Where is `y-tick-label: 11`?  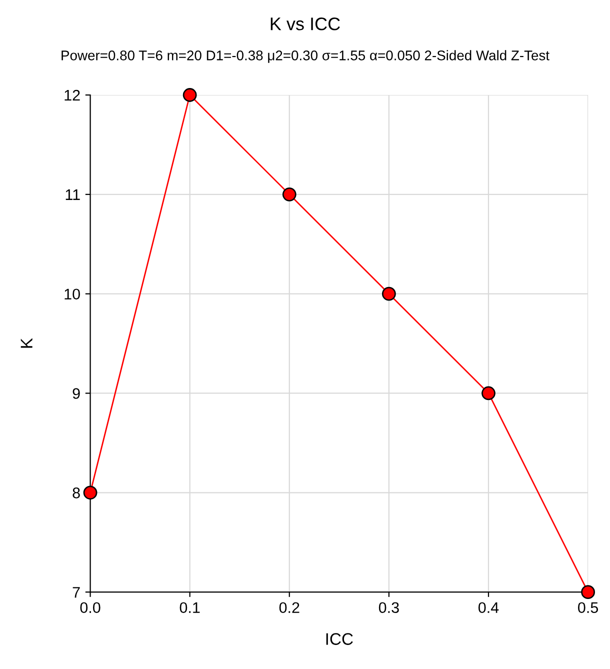 y-tick-label: 11 is located at coordinates (73, 194).